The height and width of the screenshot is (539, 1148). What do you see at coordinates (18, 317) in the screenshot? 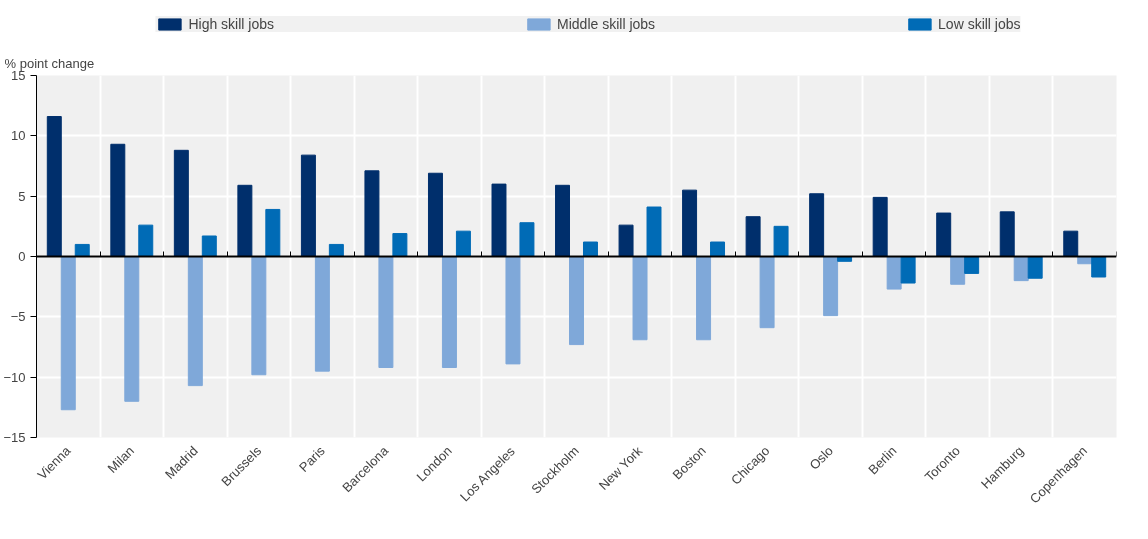
I see `y-tick-label: −5` at bounding box center [18, 317].